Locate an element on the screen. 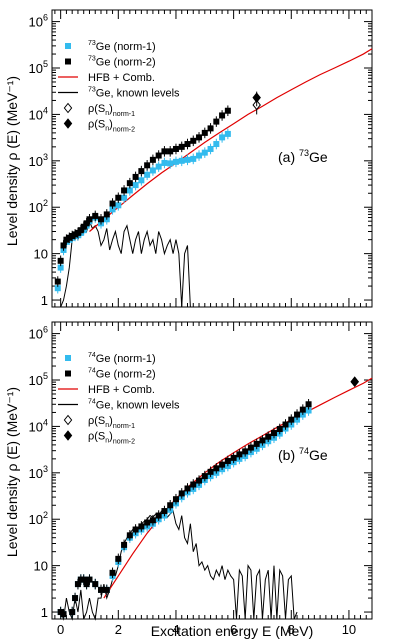 The width and height of the screenshot is (415, 642). x-tick-label: 8 is located at coordinates (291, 629).